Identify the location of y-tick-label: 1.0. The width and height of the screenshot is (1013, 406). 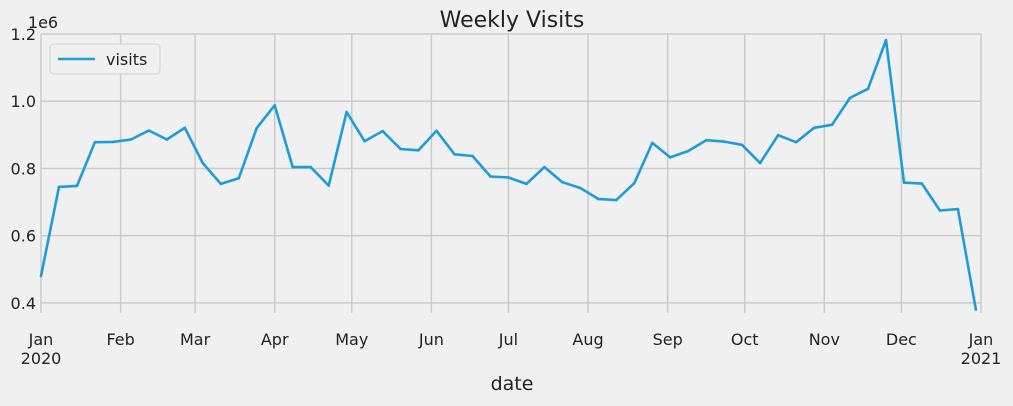
(23, 101).